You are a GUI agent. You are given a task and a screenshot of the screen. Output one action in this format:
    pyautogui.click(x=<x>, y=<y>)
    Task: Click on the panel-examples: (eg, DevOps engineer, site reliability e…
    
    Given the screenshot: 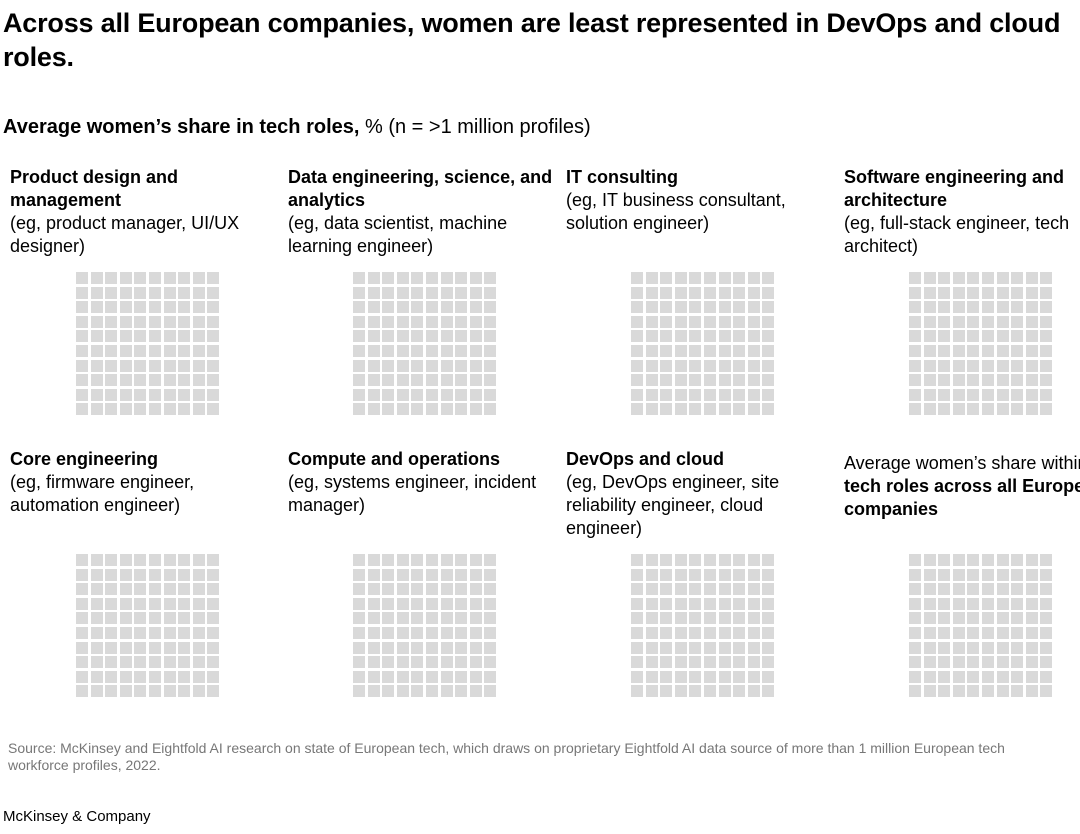 What is the action you would take?
    pyautogui.click(x=673, y=505)
    